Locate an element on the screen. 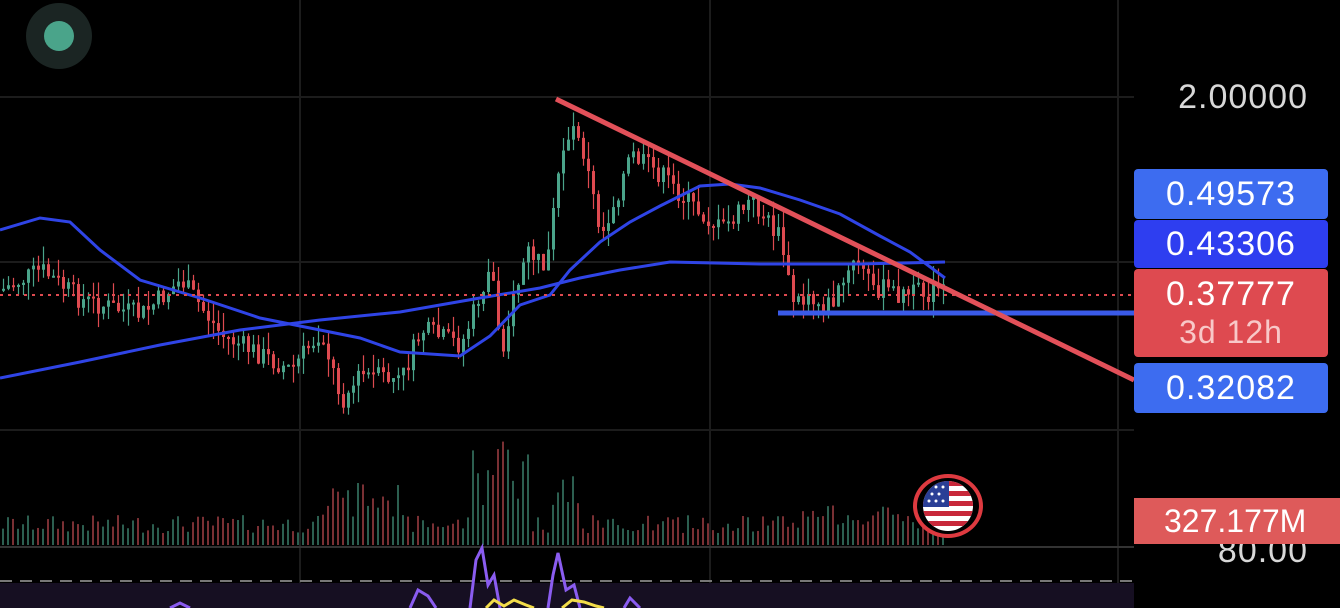  last-price-tag: 0.37777 3d 12h is located at coordinates (1231, 313).